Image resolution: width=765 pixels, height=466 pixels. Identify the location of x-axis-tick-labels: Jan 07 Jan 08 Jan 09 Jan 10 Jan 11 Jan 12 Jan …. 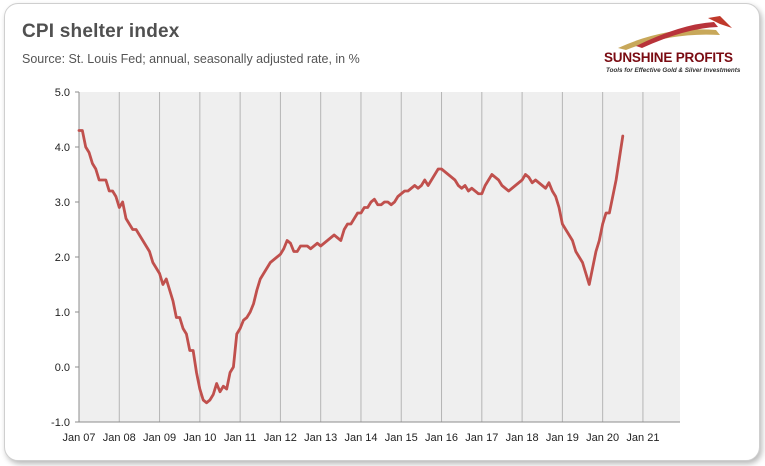
(360, 438).